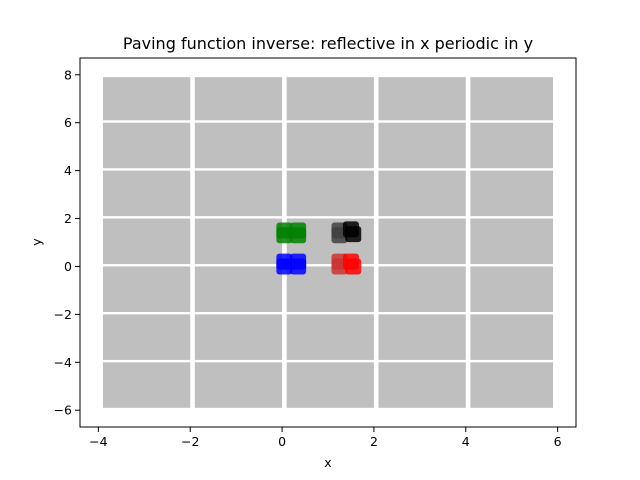 The width and height of the screenshot is (640, 480). Describe the element at coordinates (36, 242) in the screenshot. I see `y-axis-label: y` at that location.